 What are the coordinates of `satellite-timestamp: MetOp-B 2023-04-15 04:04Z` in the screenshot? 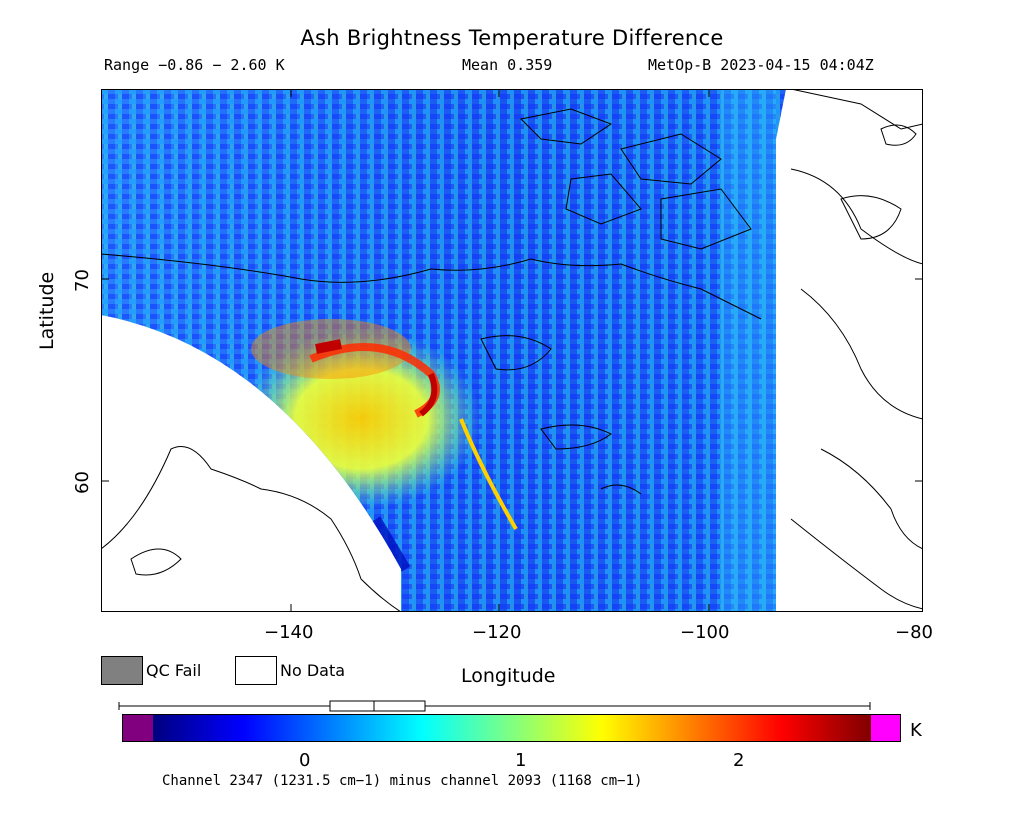 It's located at (761, 65).